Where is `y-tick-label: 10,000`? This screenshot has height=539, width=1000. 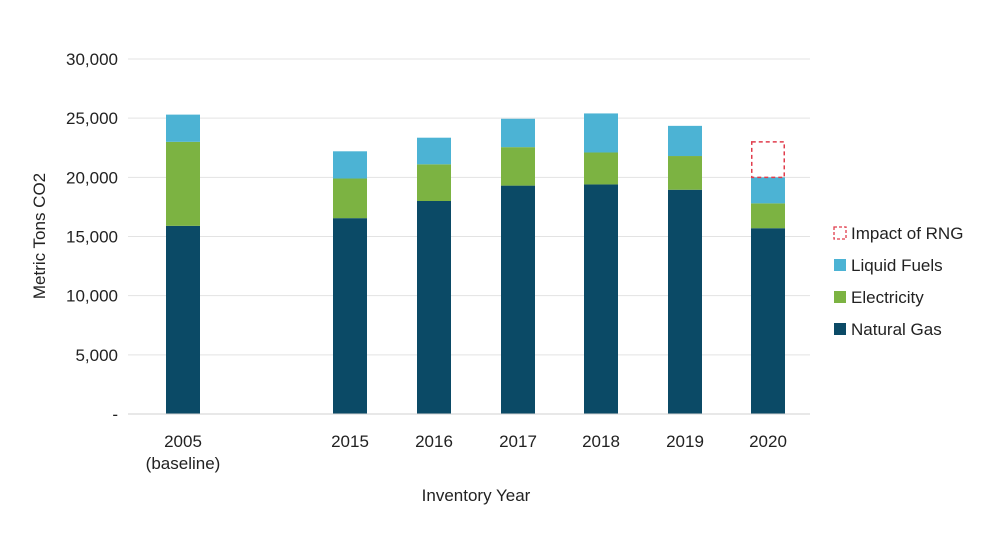 y-tick-label: 10,000 is located at coordinates (92, 296).